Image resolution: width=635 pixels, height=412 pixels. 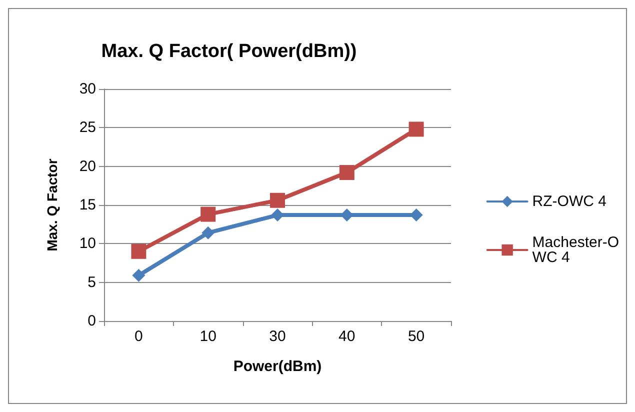 I want to click on y-axis-title: Max. Q Factor, so click(x=52, y=205).